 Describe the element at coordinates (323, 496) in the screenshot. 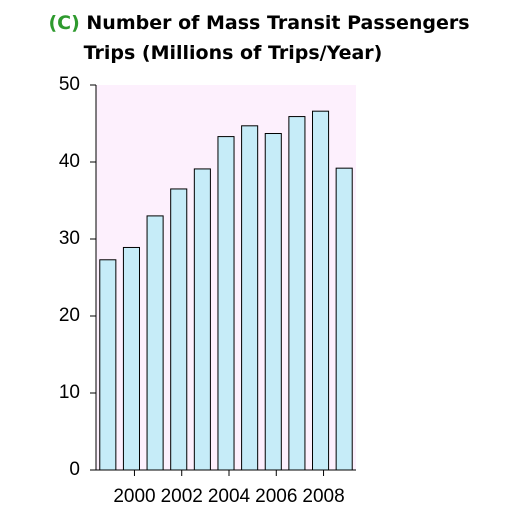

I see `x-tick-label: 2008` at that location.